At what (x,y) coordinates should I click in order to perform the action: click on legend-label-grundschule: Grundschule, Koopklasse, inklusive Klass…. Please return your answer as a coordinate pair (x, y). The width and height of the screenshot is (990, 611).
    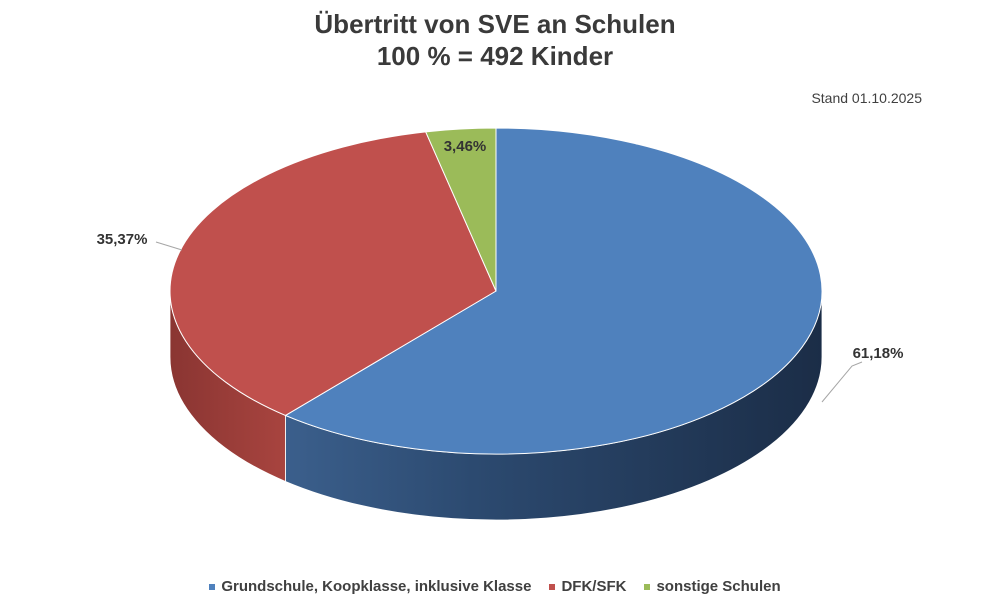
    Looking at the image, I should click on (376, 586).